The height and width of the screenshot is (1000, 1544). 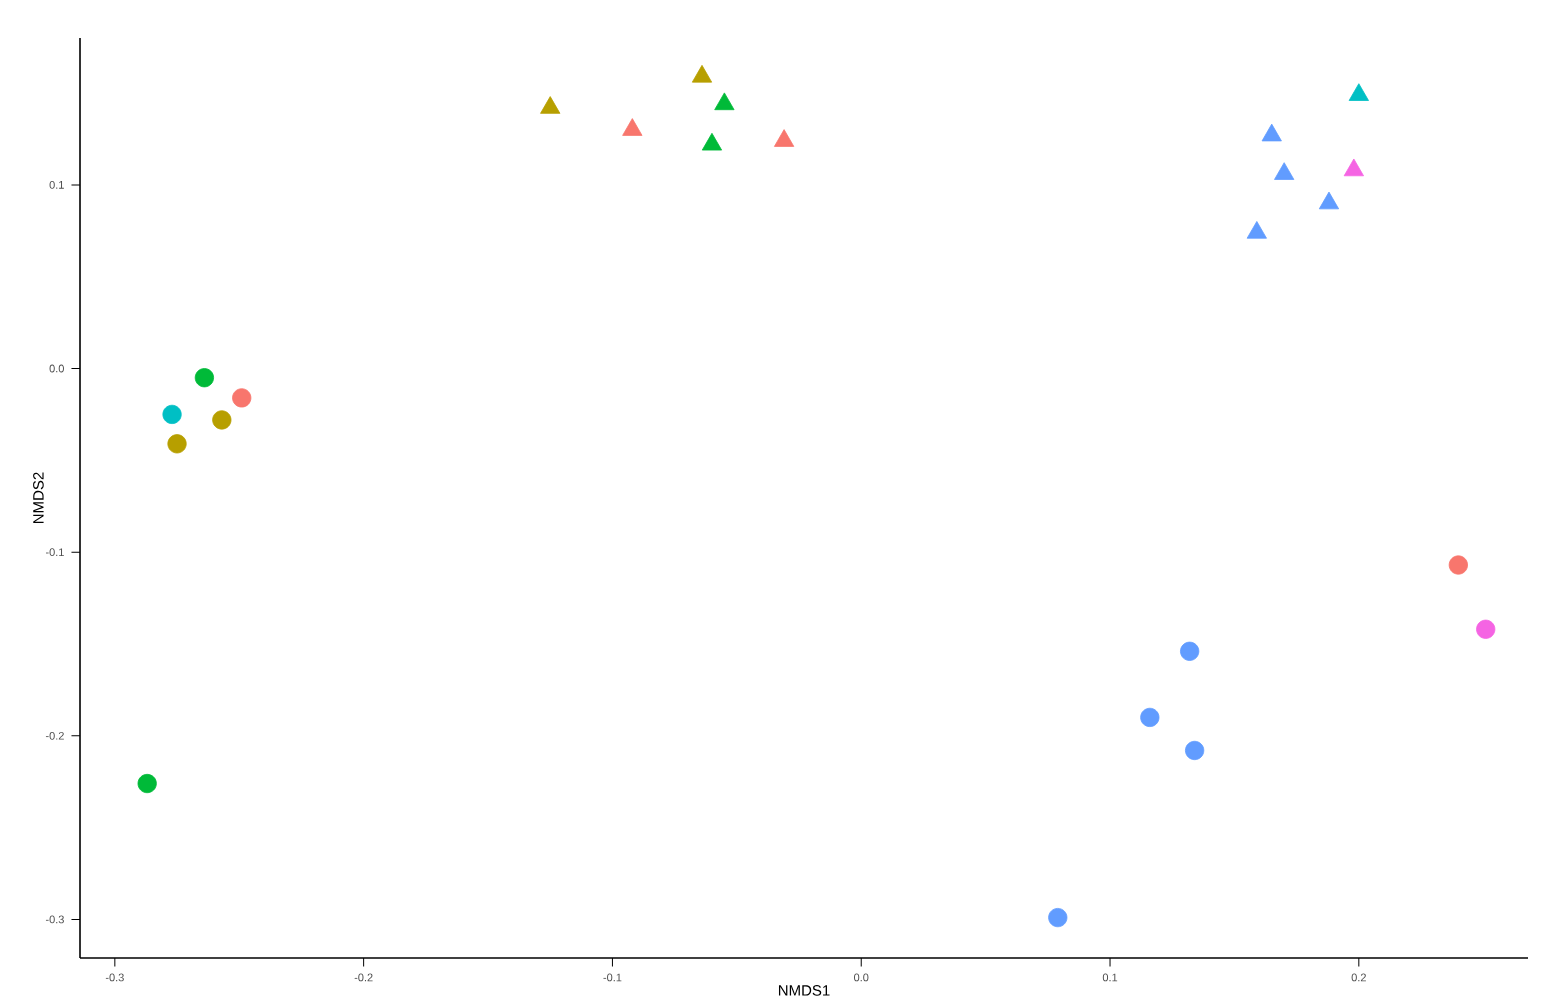 What do you see at coordinates (114, 977) in the screenshot?
I see `x-tick-label: -0.3` at bounding box center [114, 977].